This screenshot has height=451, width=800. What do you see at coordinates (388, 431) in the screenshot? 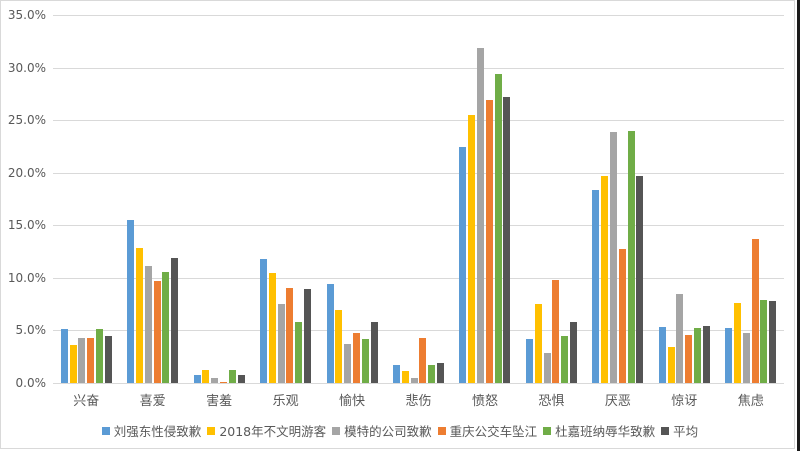
I see `legend-label: 模特的公司致歉` at bounding box center [388, 431].